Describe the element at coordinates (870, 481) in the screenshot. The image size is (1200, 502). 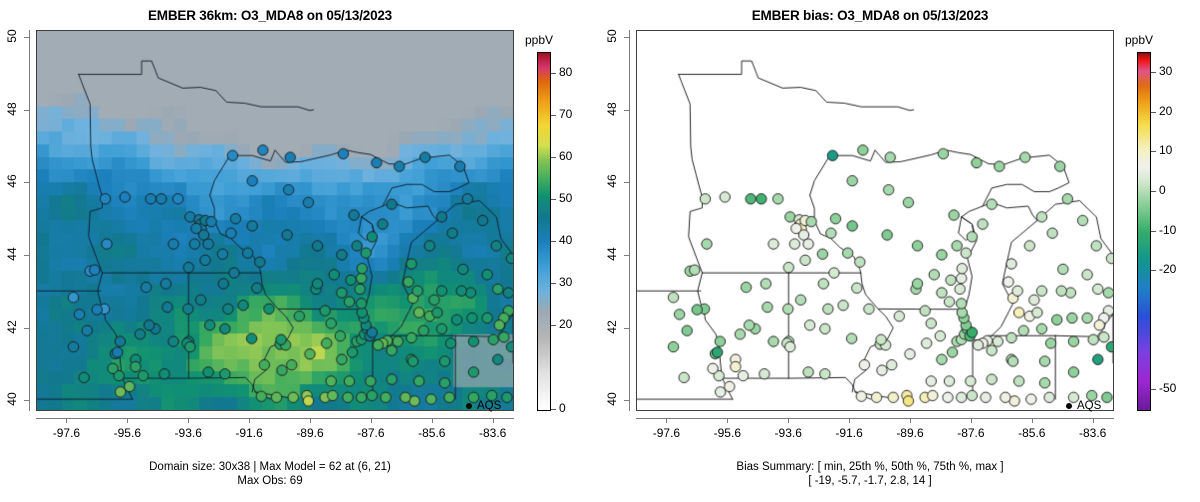
I see `bias-caption-line2: [ -19, -5.7, -1.7, 2.8, 14 ]` at that location.